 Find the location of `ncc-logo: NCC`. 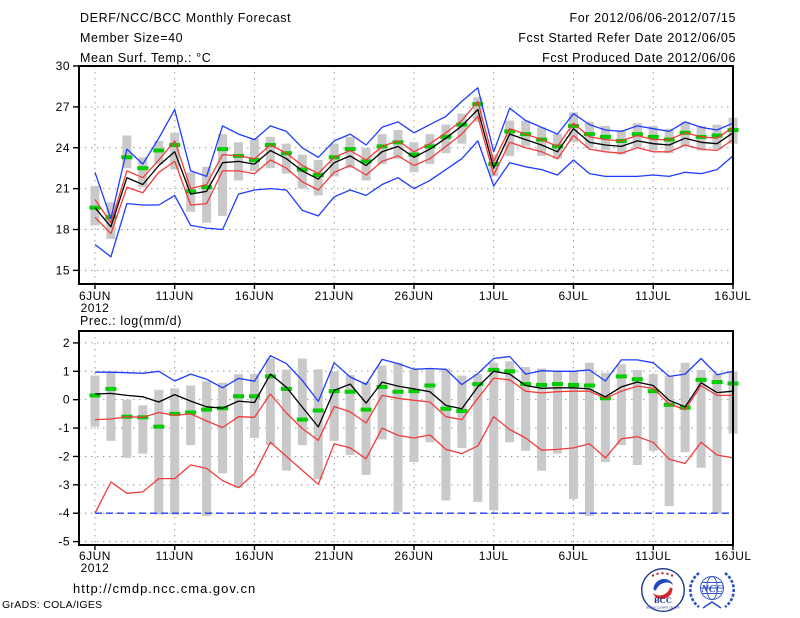

ncc-logo: NCC is located at coordinates (712, 590).